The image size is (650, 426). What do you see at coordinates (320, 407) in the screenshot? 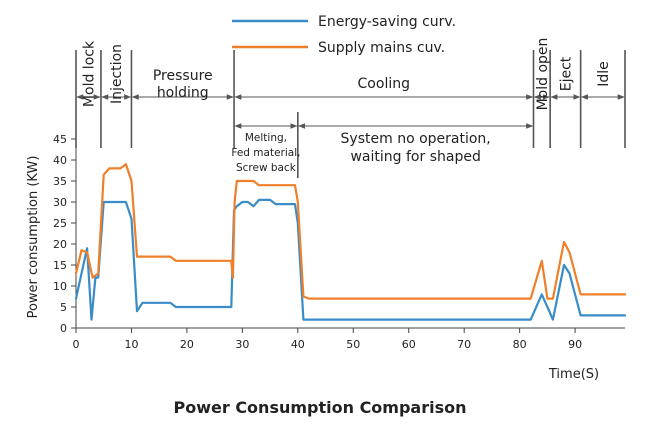
I see `chart-title: Power Consumption Comparison` at bounding box center [320, 407].